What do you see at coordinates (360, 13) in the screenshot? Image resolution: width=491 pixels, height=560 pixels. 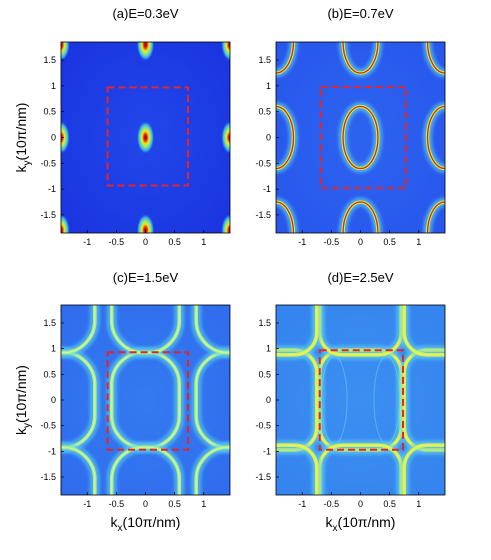 I see `panel-title: (b)E=0.7eV` at bounding box center [360, 13].